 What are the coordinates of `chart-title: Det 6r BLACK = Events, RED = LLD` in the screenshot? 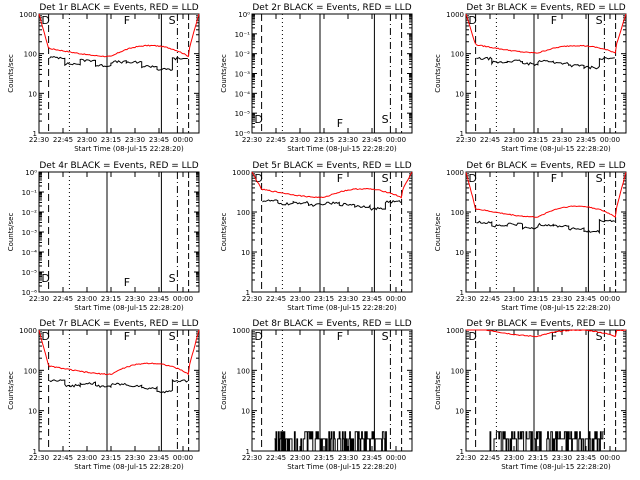 It's located at (545, 166).